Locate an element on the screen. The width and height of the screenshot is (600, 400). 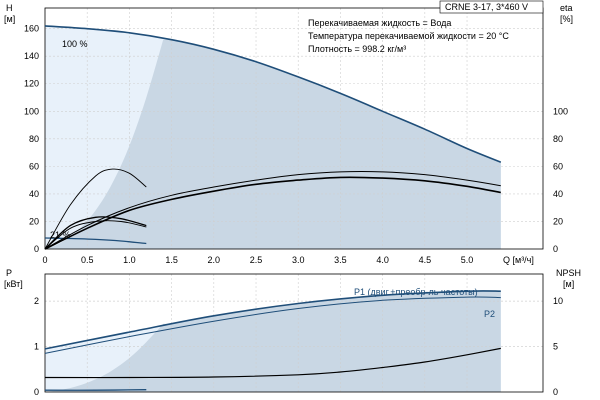
head-y-tick: 80 is located at coordinates (34, 139).